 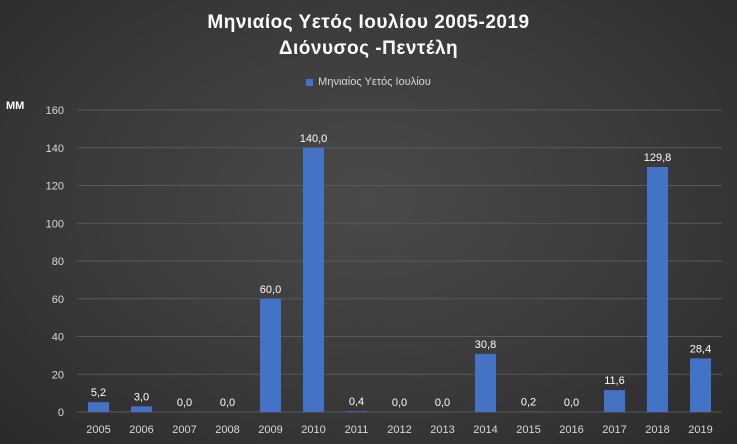 I want to click on data-label: 60,0, so click(x=270, y=290).